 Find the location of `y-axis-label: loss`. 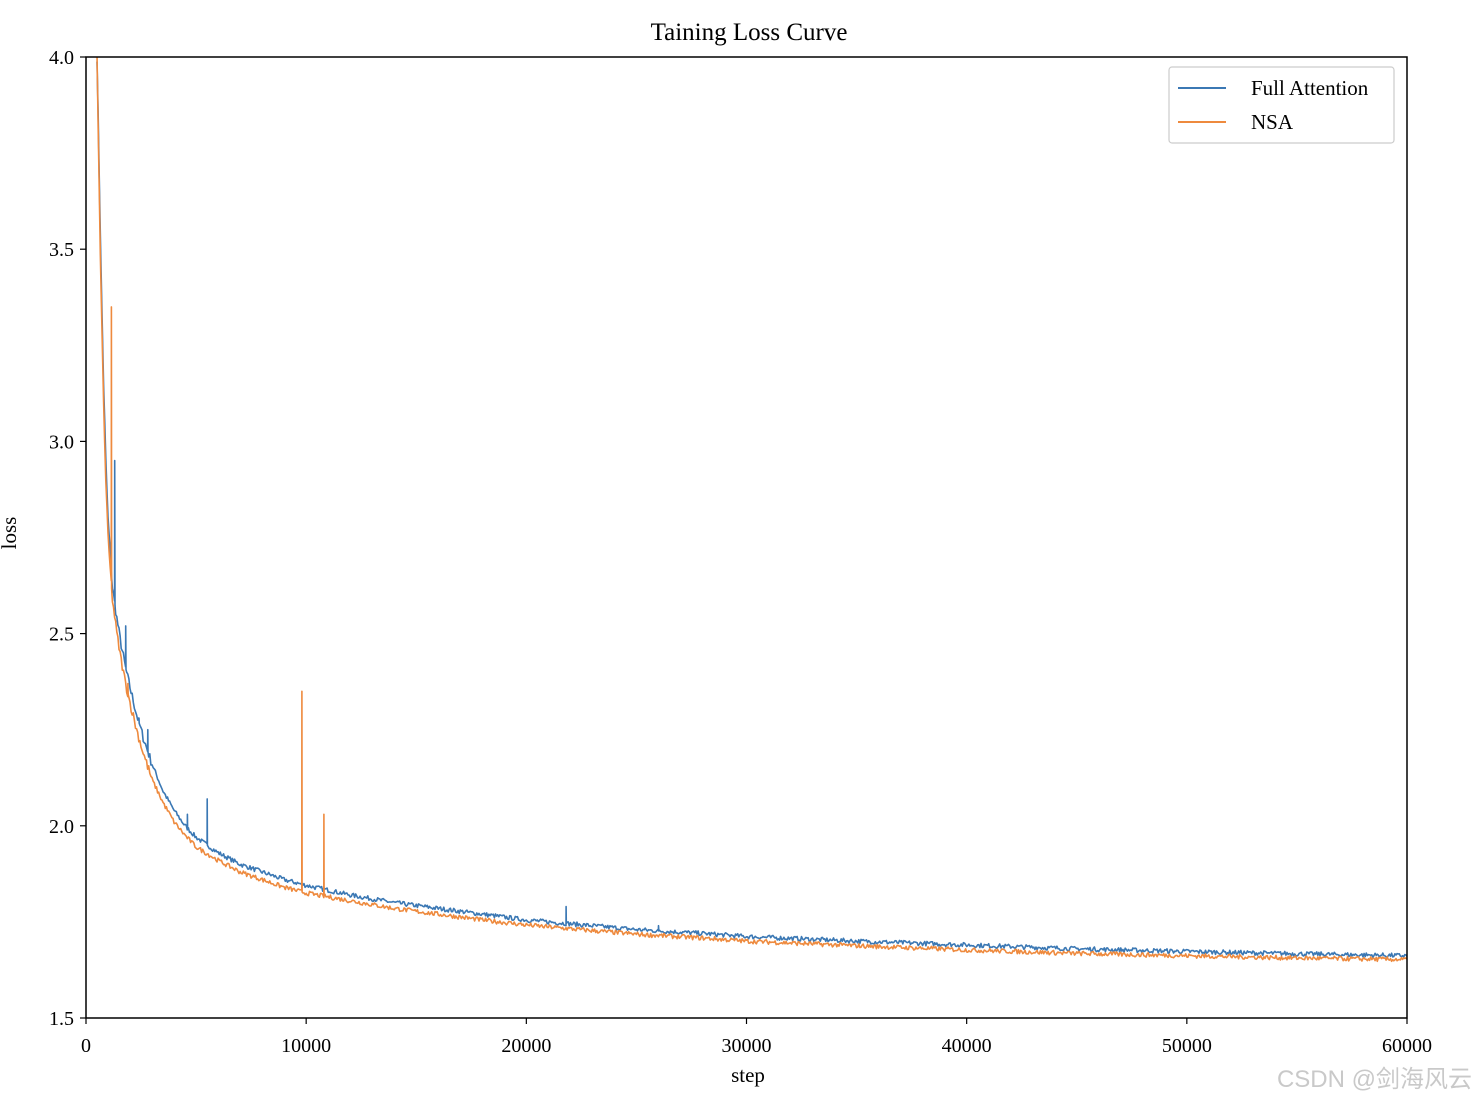

y-axis-label: loss is located at coordinates (10, 533).